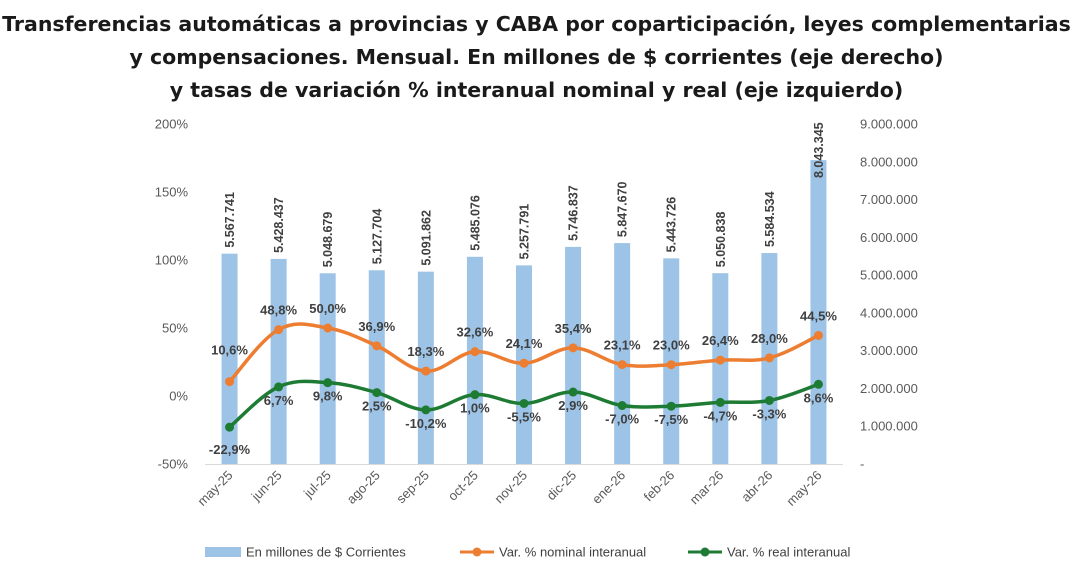 The height and width of the screenshot is (580, 1073). Describe the element at coordinates (175, 328) in the screenshot. I see `left-axis-tick: 50%` at that location.